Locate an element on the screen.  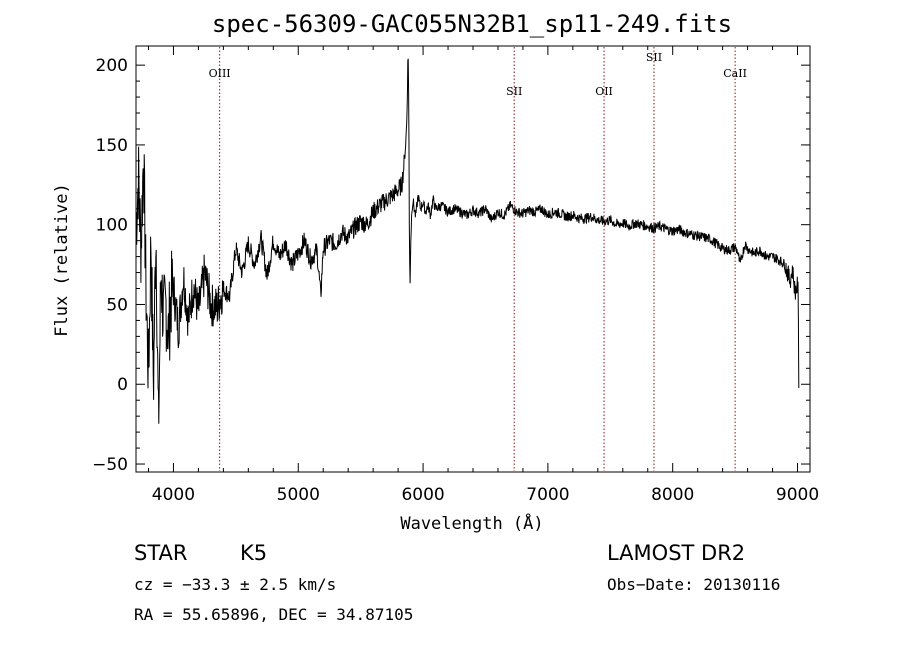
y-tick-label: −50 is located at coordinates (110, 465).